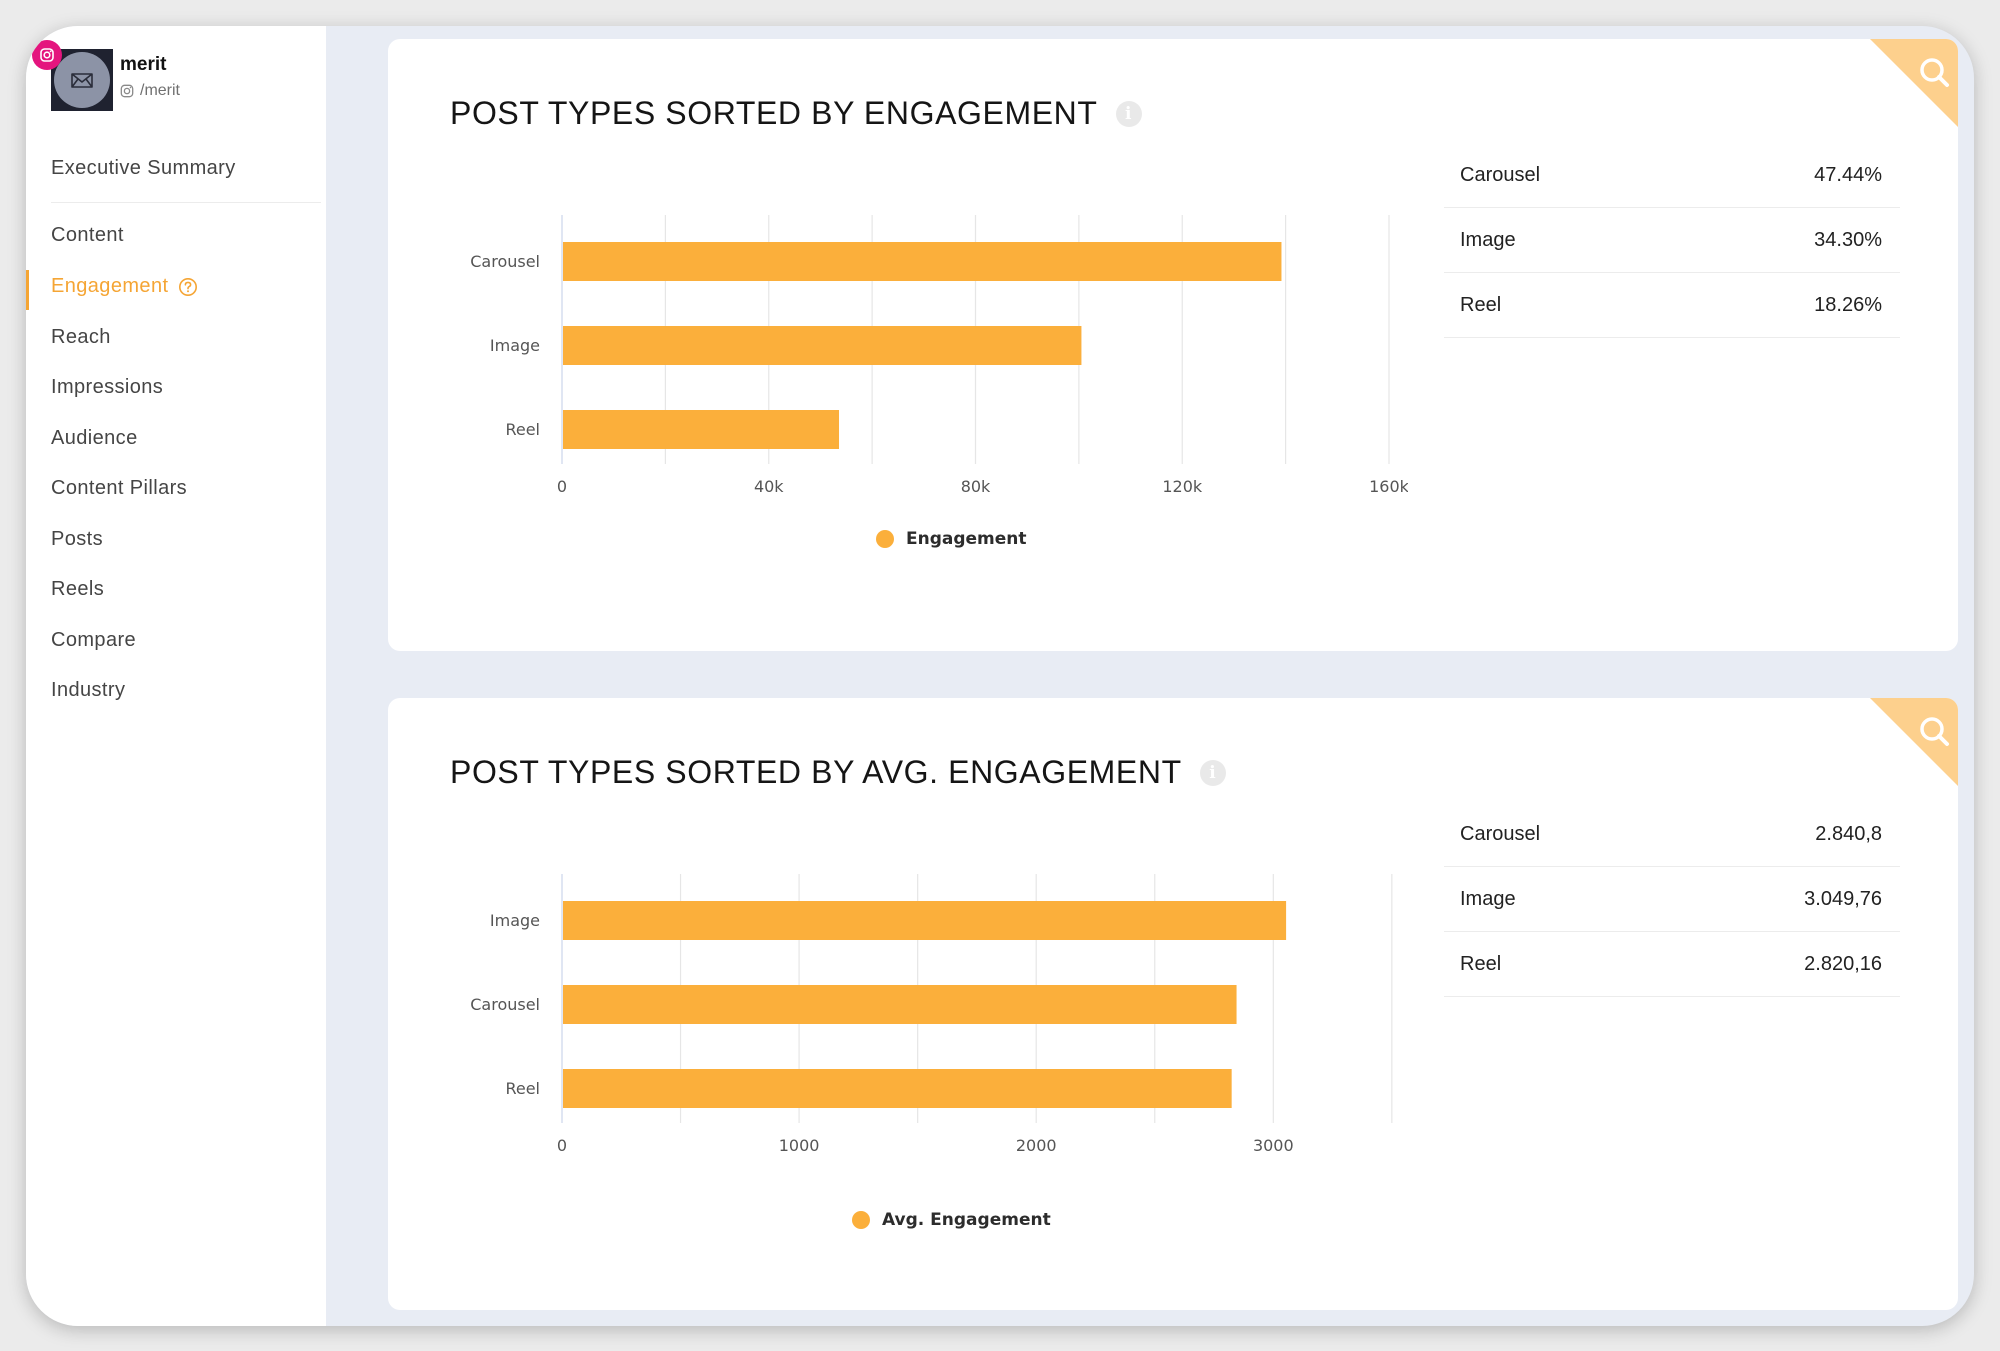 This screenshot has height=1351, width=2000. I want to click on table-row: Image 3.049,76, so click(1672, 899).